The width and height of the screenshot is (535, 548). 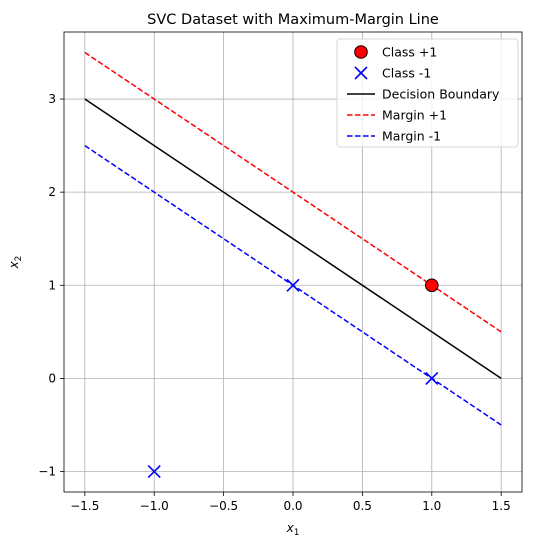 What do you see at coordinates (52, 192) in the screenshot?
I see `y-tick-label: 2` at bounding box center [52, 192].